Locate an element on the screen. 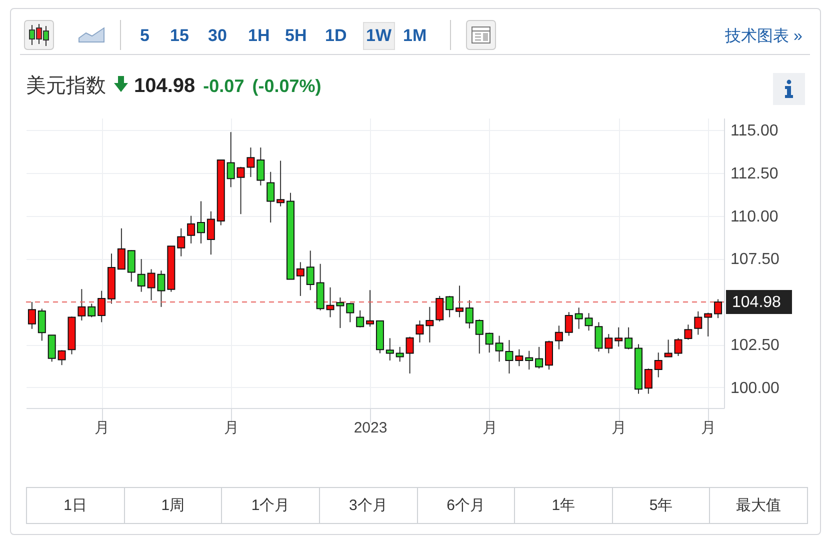 The image size is (831, 547). text: 1M is located at coordinates (415, 36).